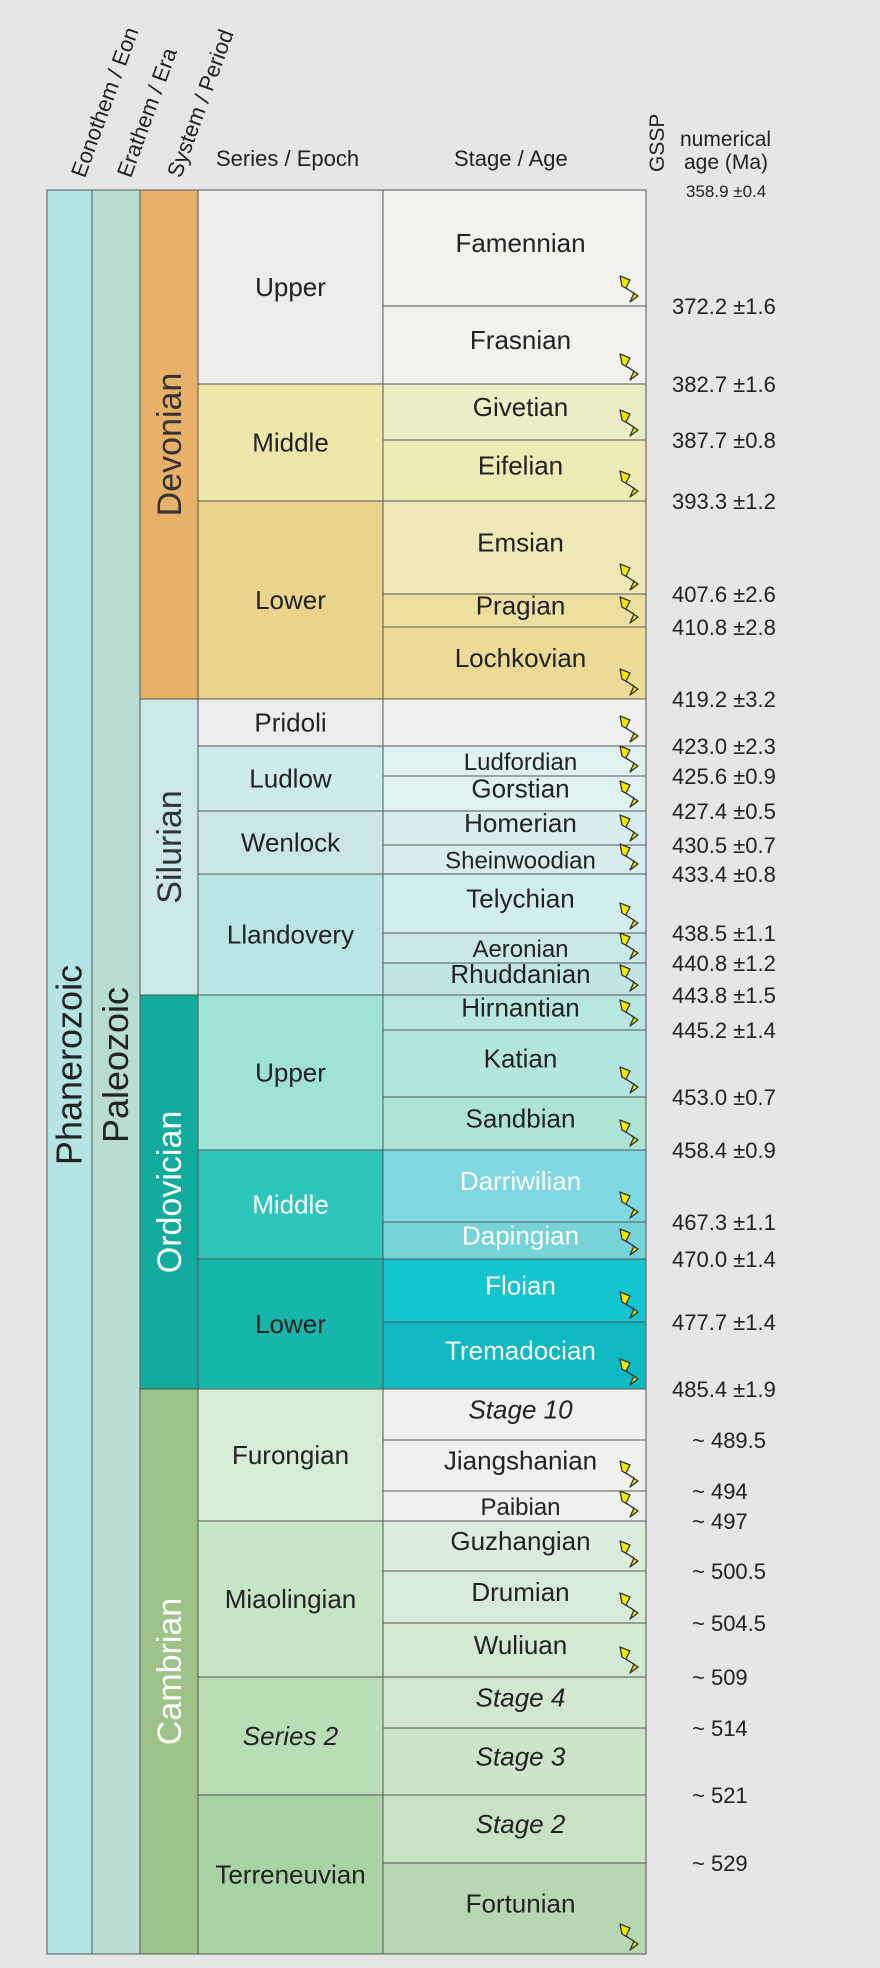 The height and width of the screenshot is (1968, 880). Describe the element at coordinates (520, 861) in the screenshot. I see `stage-label: Sheinwoodian` at that location.